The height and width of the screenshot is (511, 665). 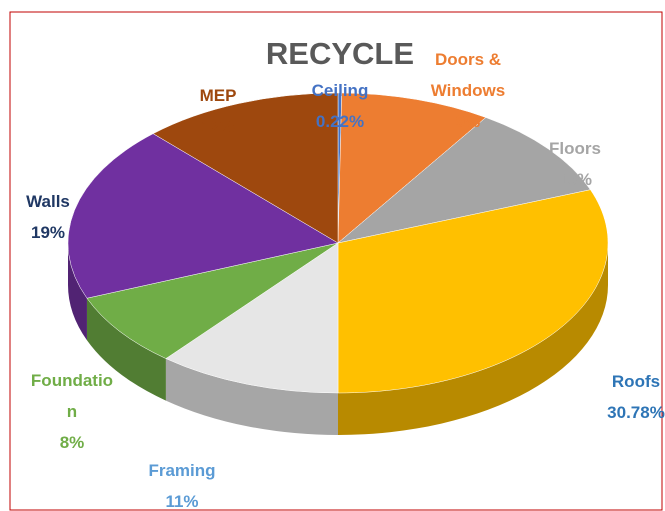 I want to click on data-label: Foundation 8%, so click(x=72, y=411).